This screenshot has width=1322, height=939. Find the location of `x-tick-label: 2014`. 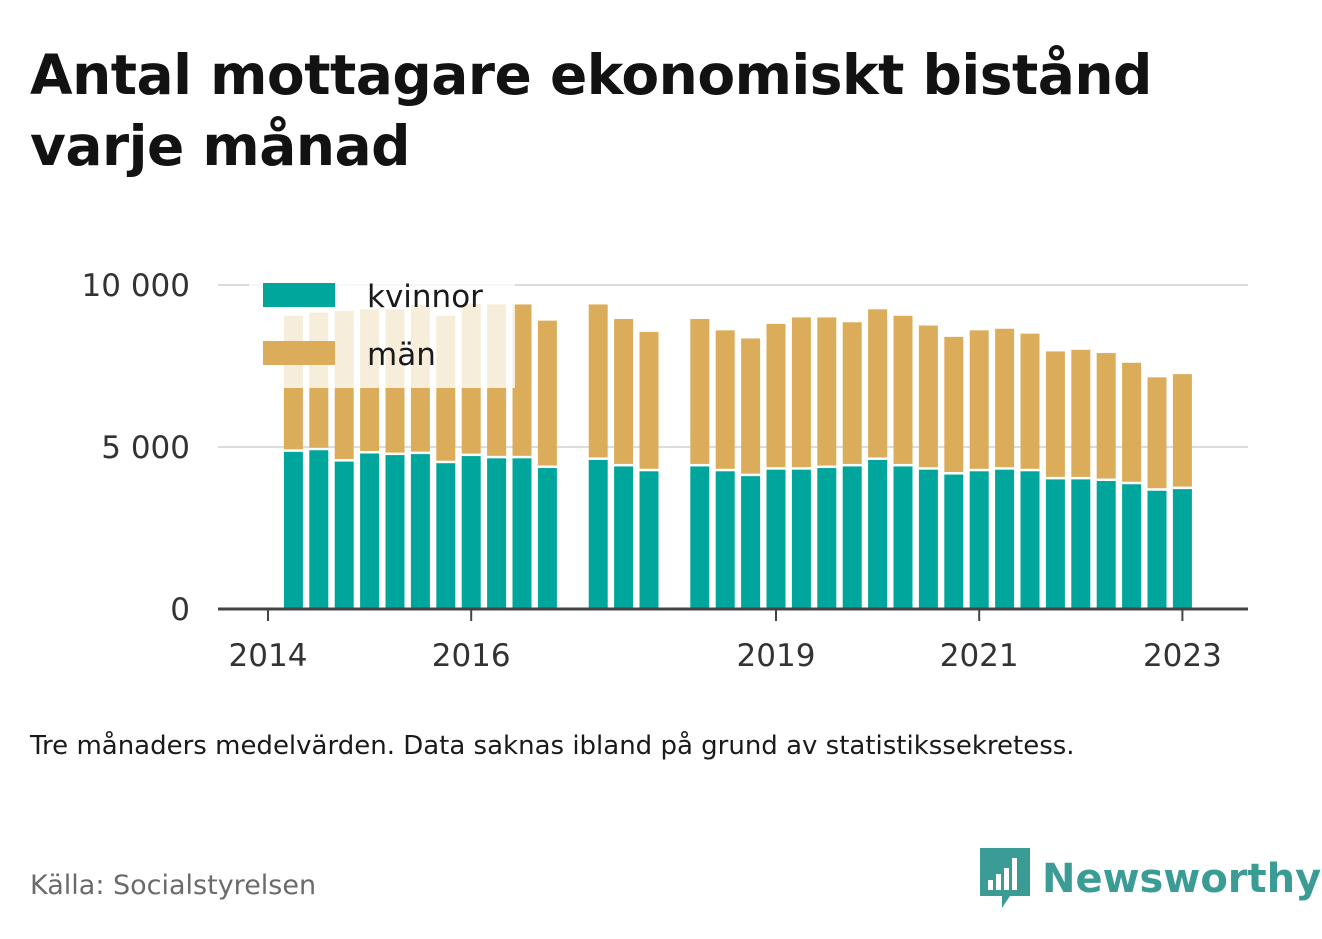

x-tick-label: 2014 is located at coordinates (268, 656).